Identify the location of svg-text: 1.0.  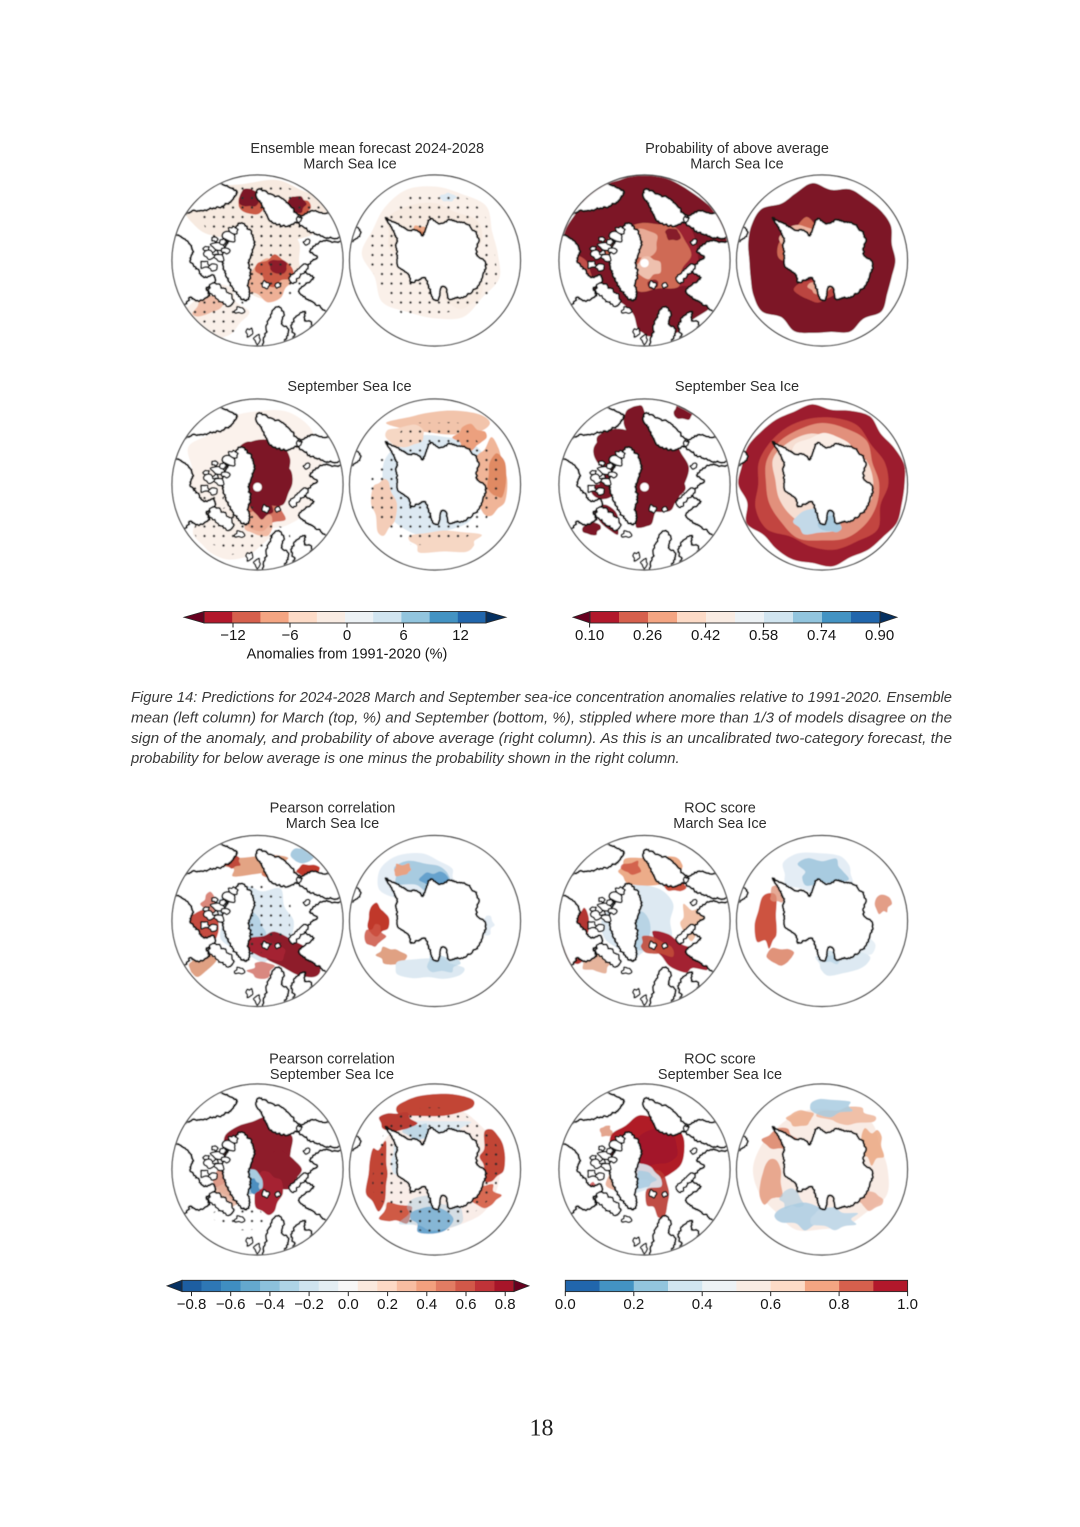
(907, 1304).